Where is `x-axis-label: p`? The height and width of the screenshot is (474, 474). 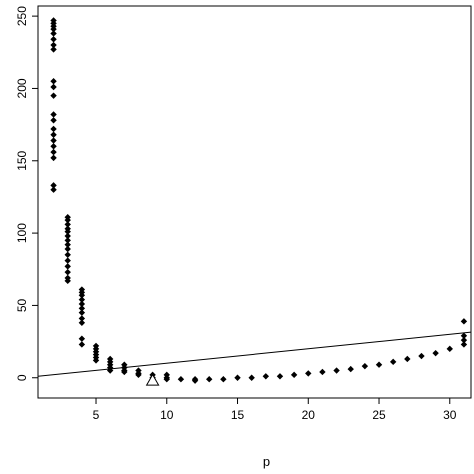
x-axis-label: p is located at coordinates (266, 461).